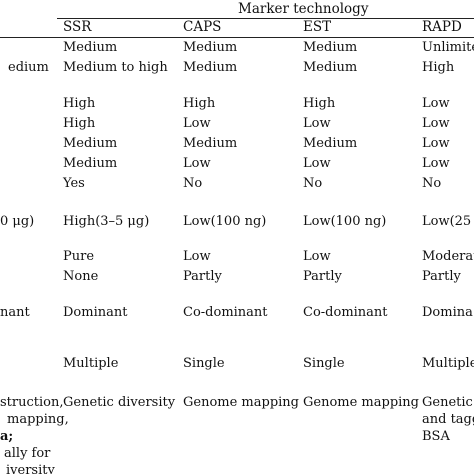 The image size is (474, 474). I want to click on column-header-caps: CAPS, so click(202, 27).